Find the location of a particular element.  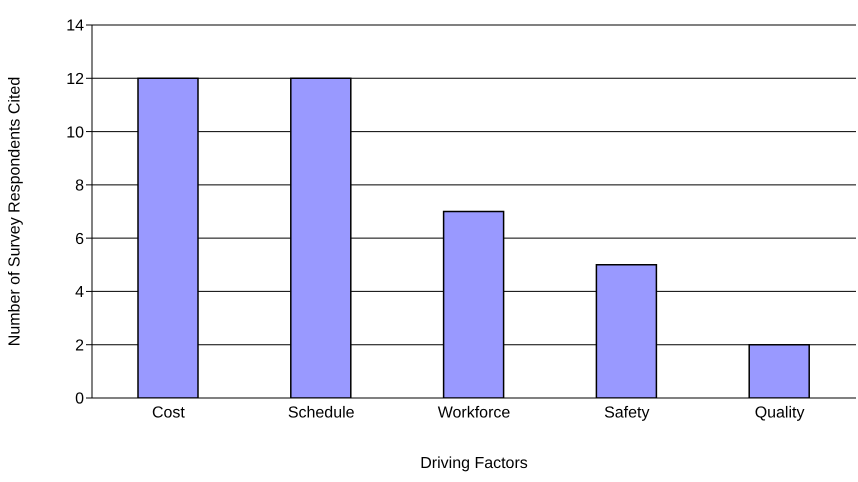

y-tick-label: 8 is located at coordinates (79, 186).